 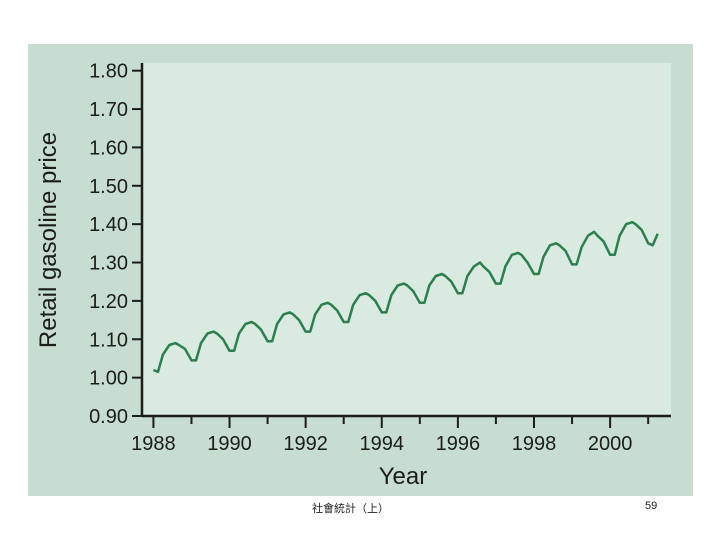 What do you see at coordinates (305, 444) in the screenshot?
I see `x-tick-label: 1992` at bounding box center [305, 444].